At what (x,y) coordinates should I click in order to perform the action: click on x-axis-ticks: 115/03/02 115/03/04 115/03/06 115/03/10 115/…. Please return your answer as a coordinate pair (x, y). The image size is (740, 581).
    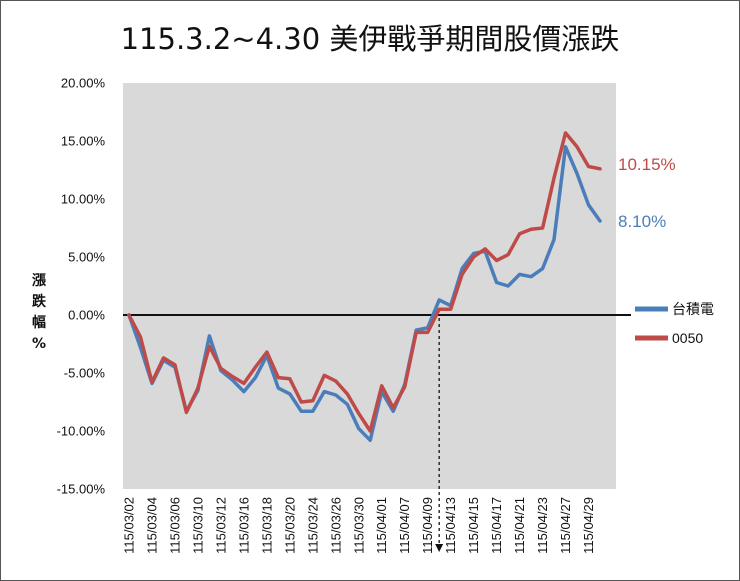
    Looking at the image, I should click on (359, 525).